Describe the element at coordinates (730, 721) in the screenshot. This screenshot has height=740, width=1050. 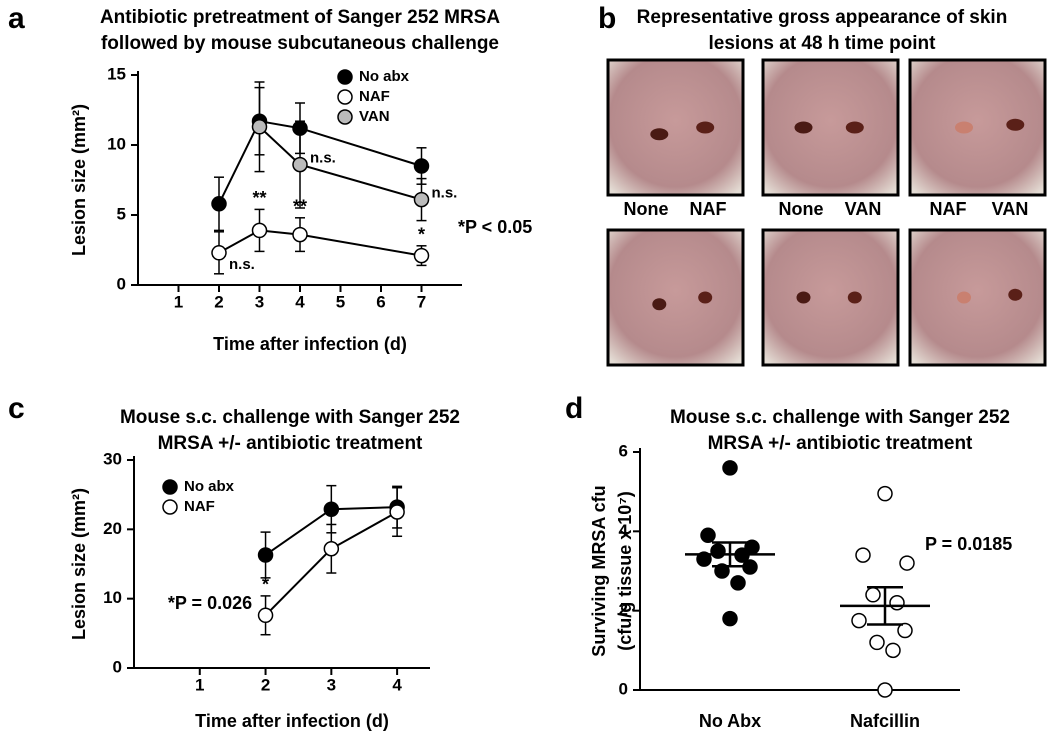
I see `x-tick-label: No Abx` at that location.